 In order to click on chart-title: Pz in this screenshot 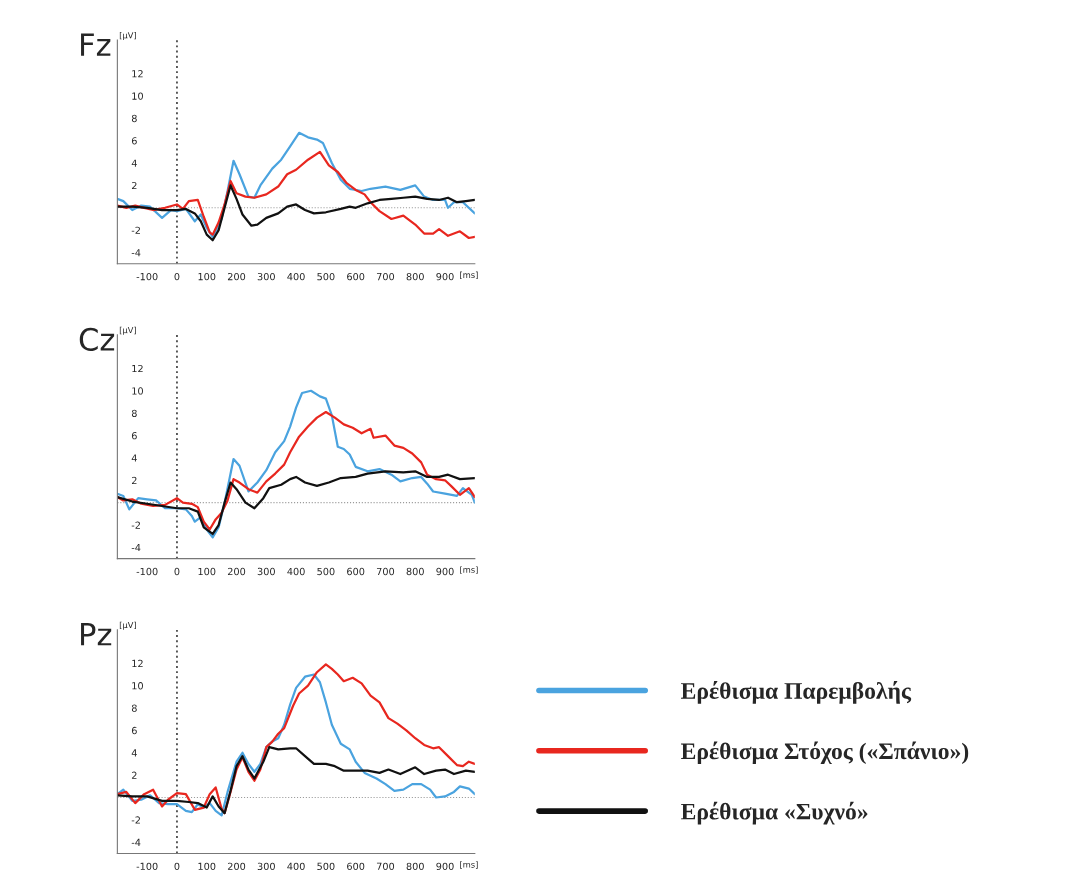, I will do `click(96, 634)`.